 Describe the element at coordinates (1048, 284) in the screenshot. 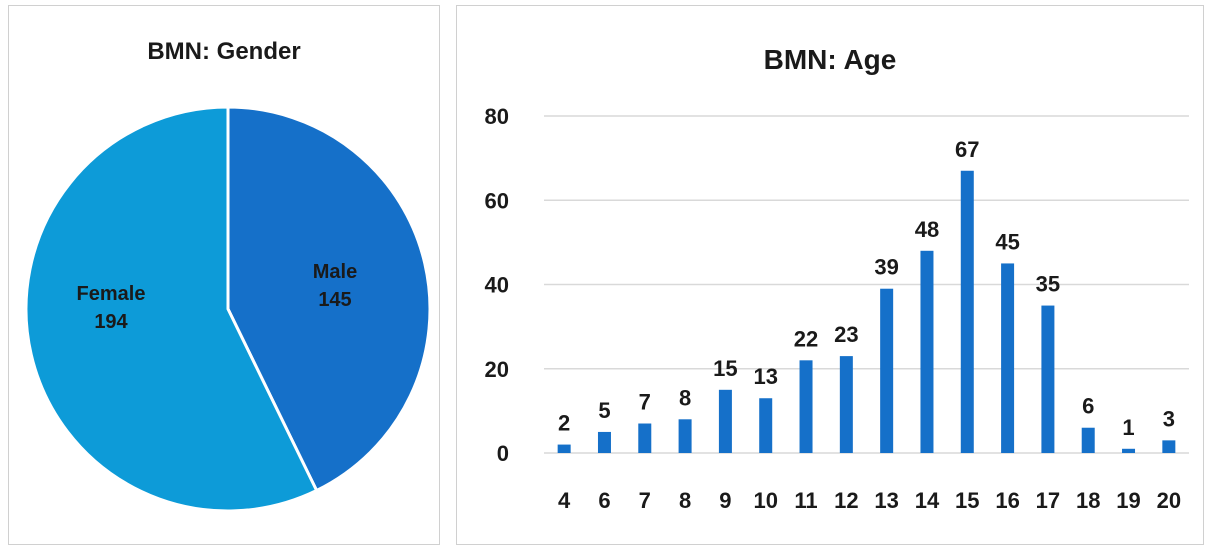

I see `data-label: 35` at that location.